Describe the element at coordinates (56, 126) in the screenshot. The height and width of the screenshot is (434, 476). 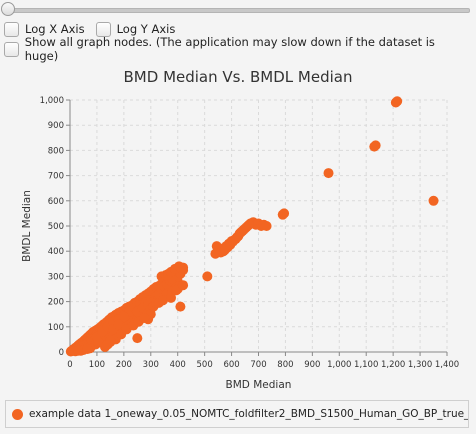
I see `y-tick-label: 900` at that location.